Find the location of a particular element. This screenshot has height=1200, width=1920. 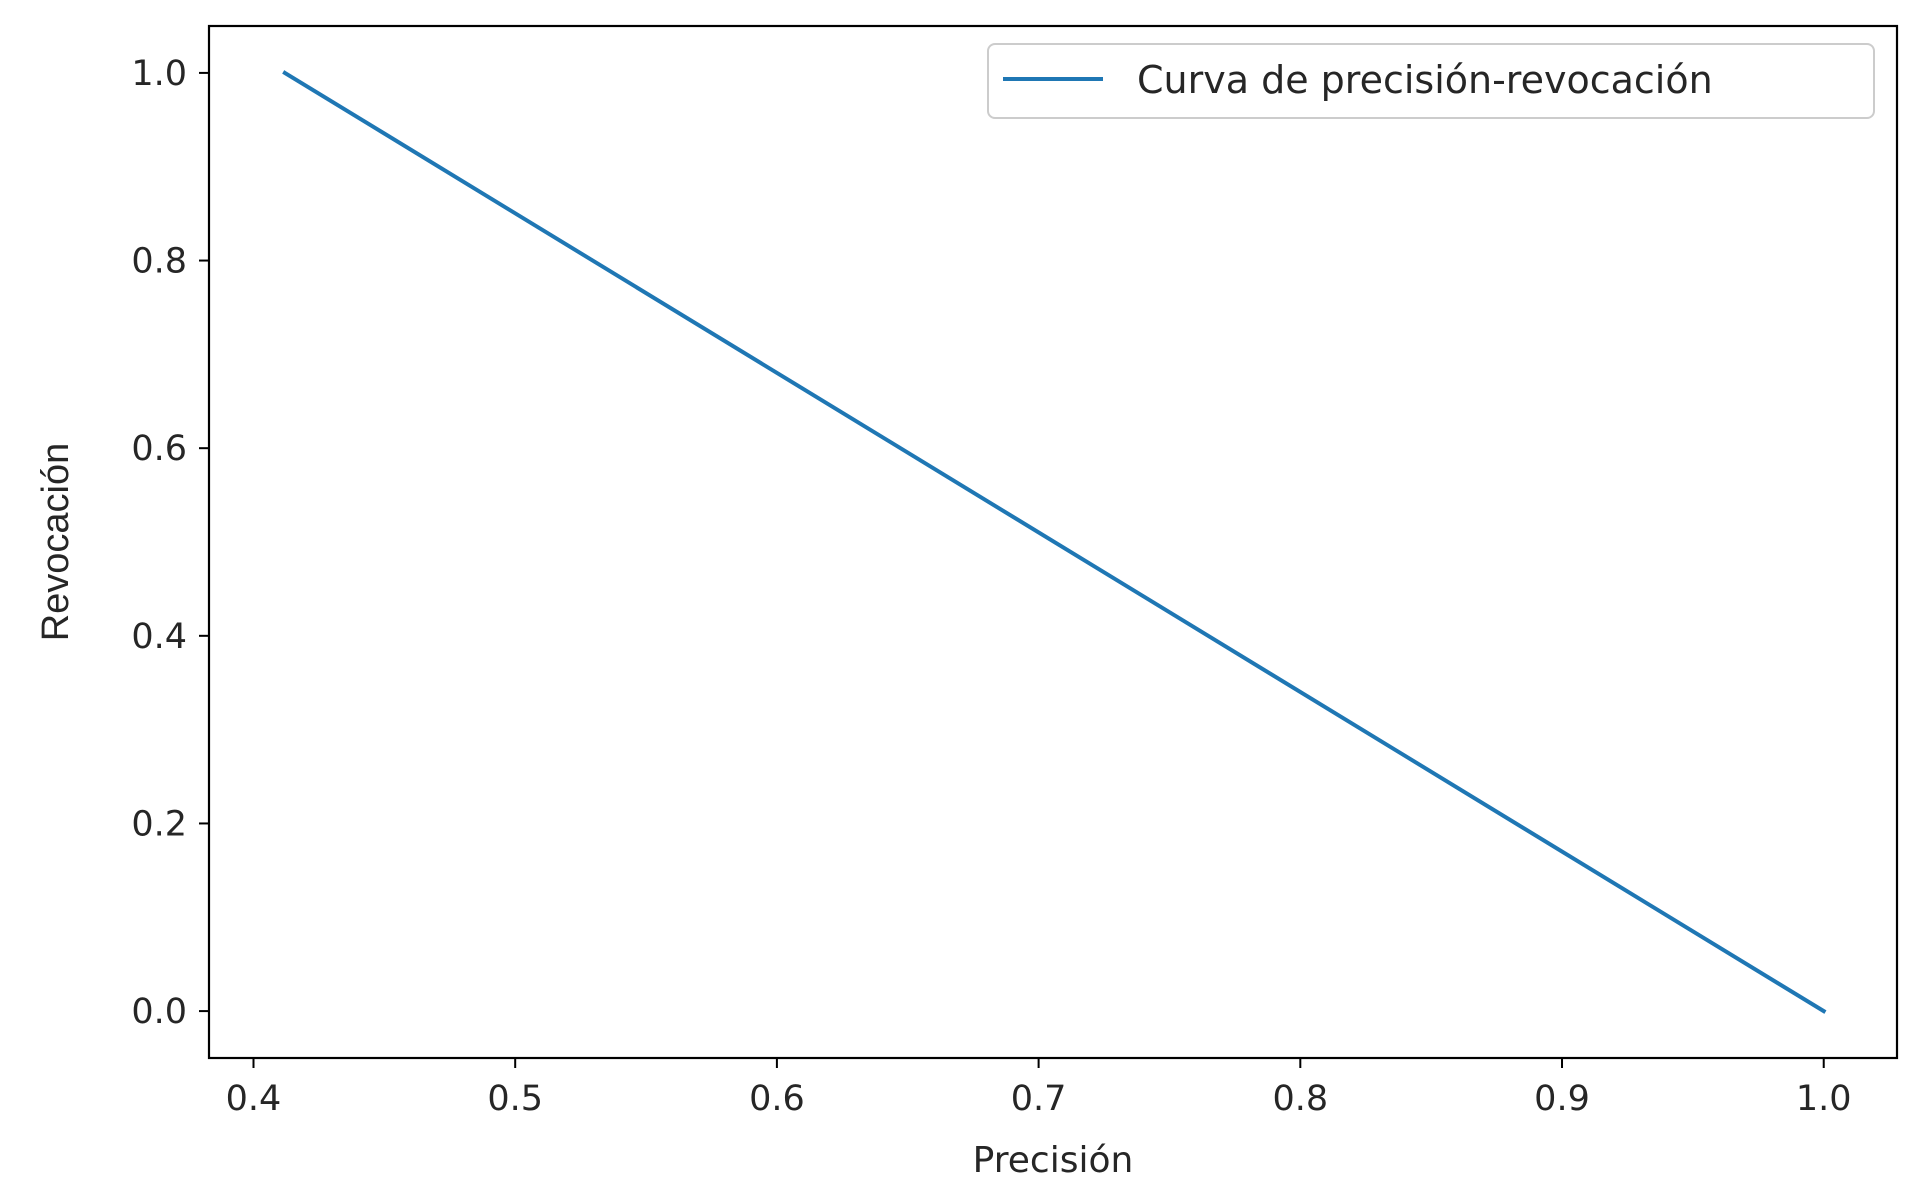

legend-entry-label: Curva de precisión-revocación is located at coordinates (1425, 80).